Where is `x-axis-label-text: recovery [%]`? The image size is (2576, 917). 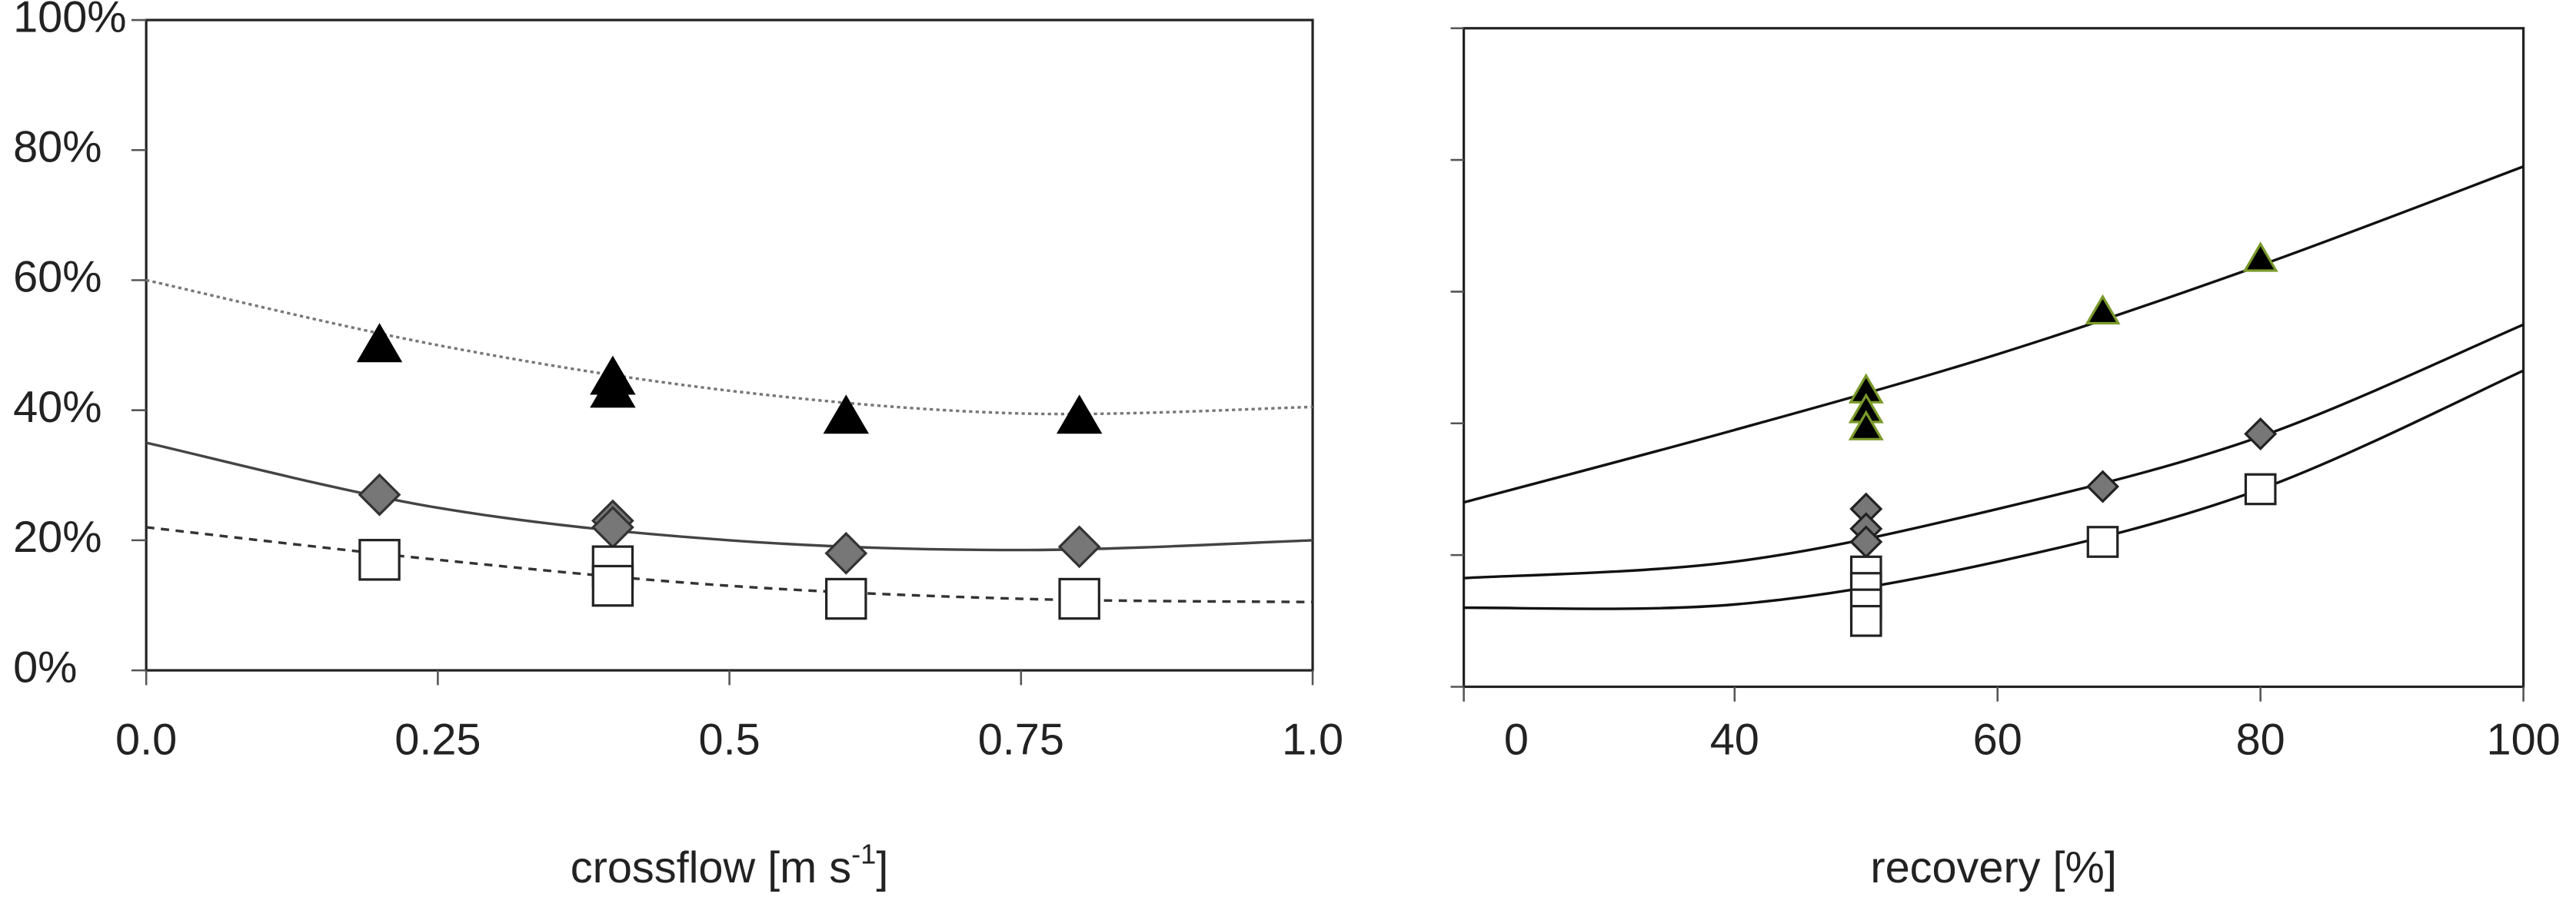 x-axis-label-text: recovery [%] is located at coordinates (1994, 867).